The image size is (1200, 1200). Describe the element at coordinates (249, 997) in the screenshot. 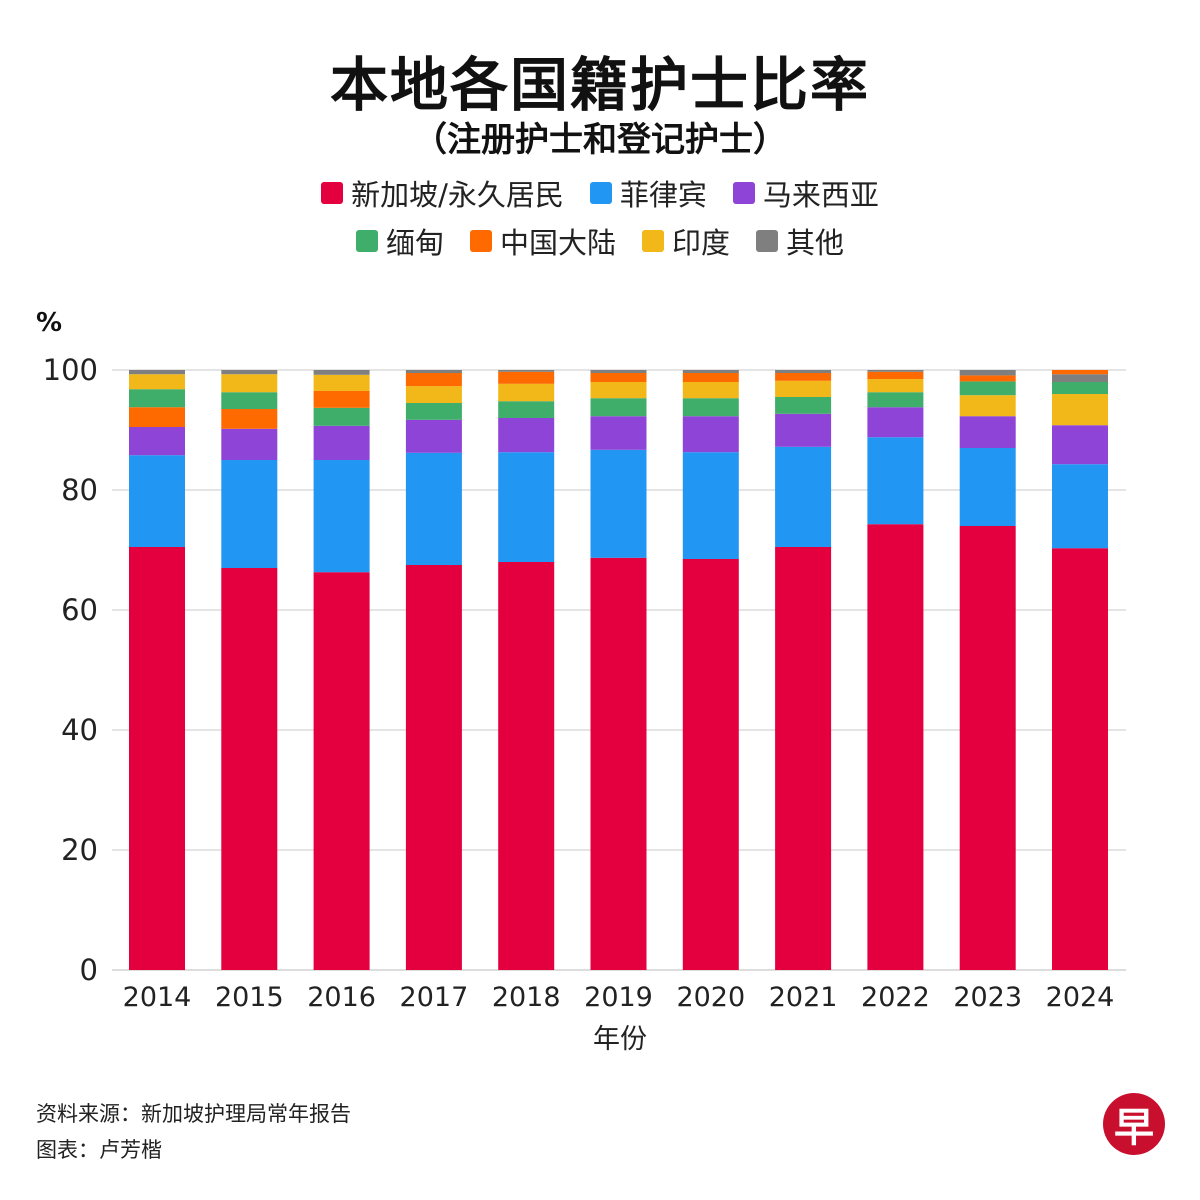

I see `x-tick-label: 2015` at that location.